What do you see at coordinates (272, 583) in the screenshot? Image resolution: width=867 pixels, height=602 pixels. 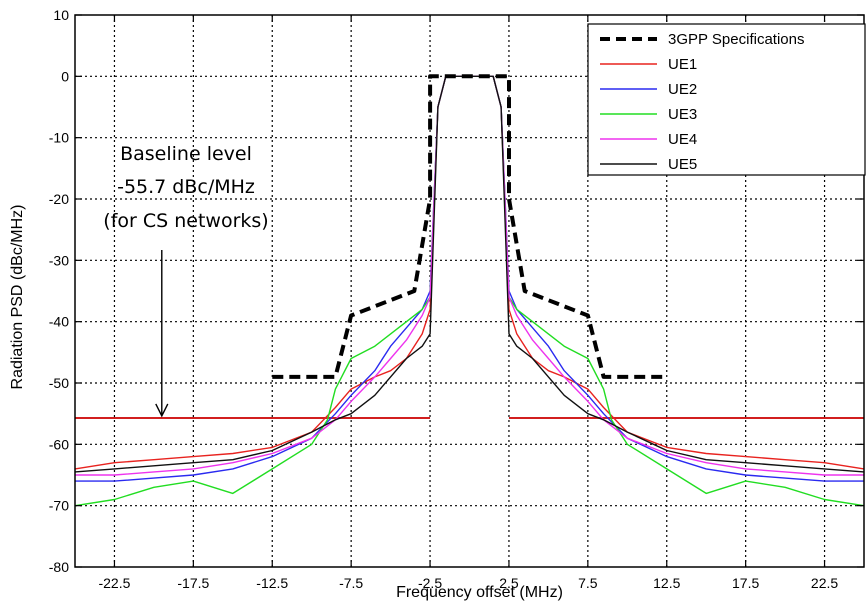 I see `x-tick-label: -12.5` at bounding box center [272, 583].